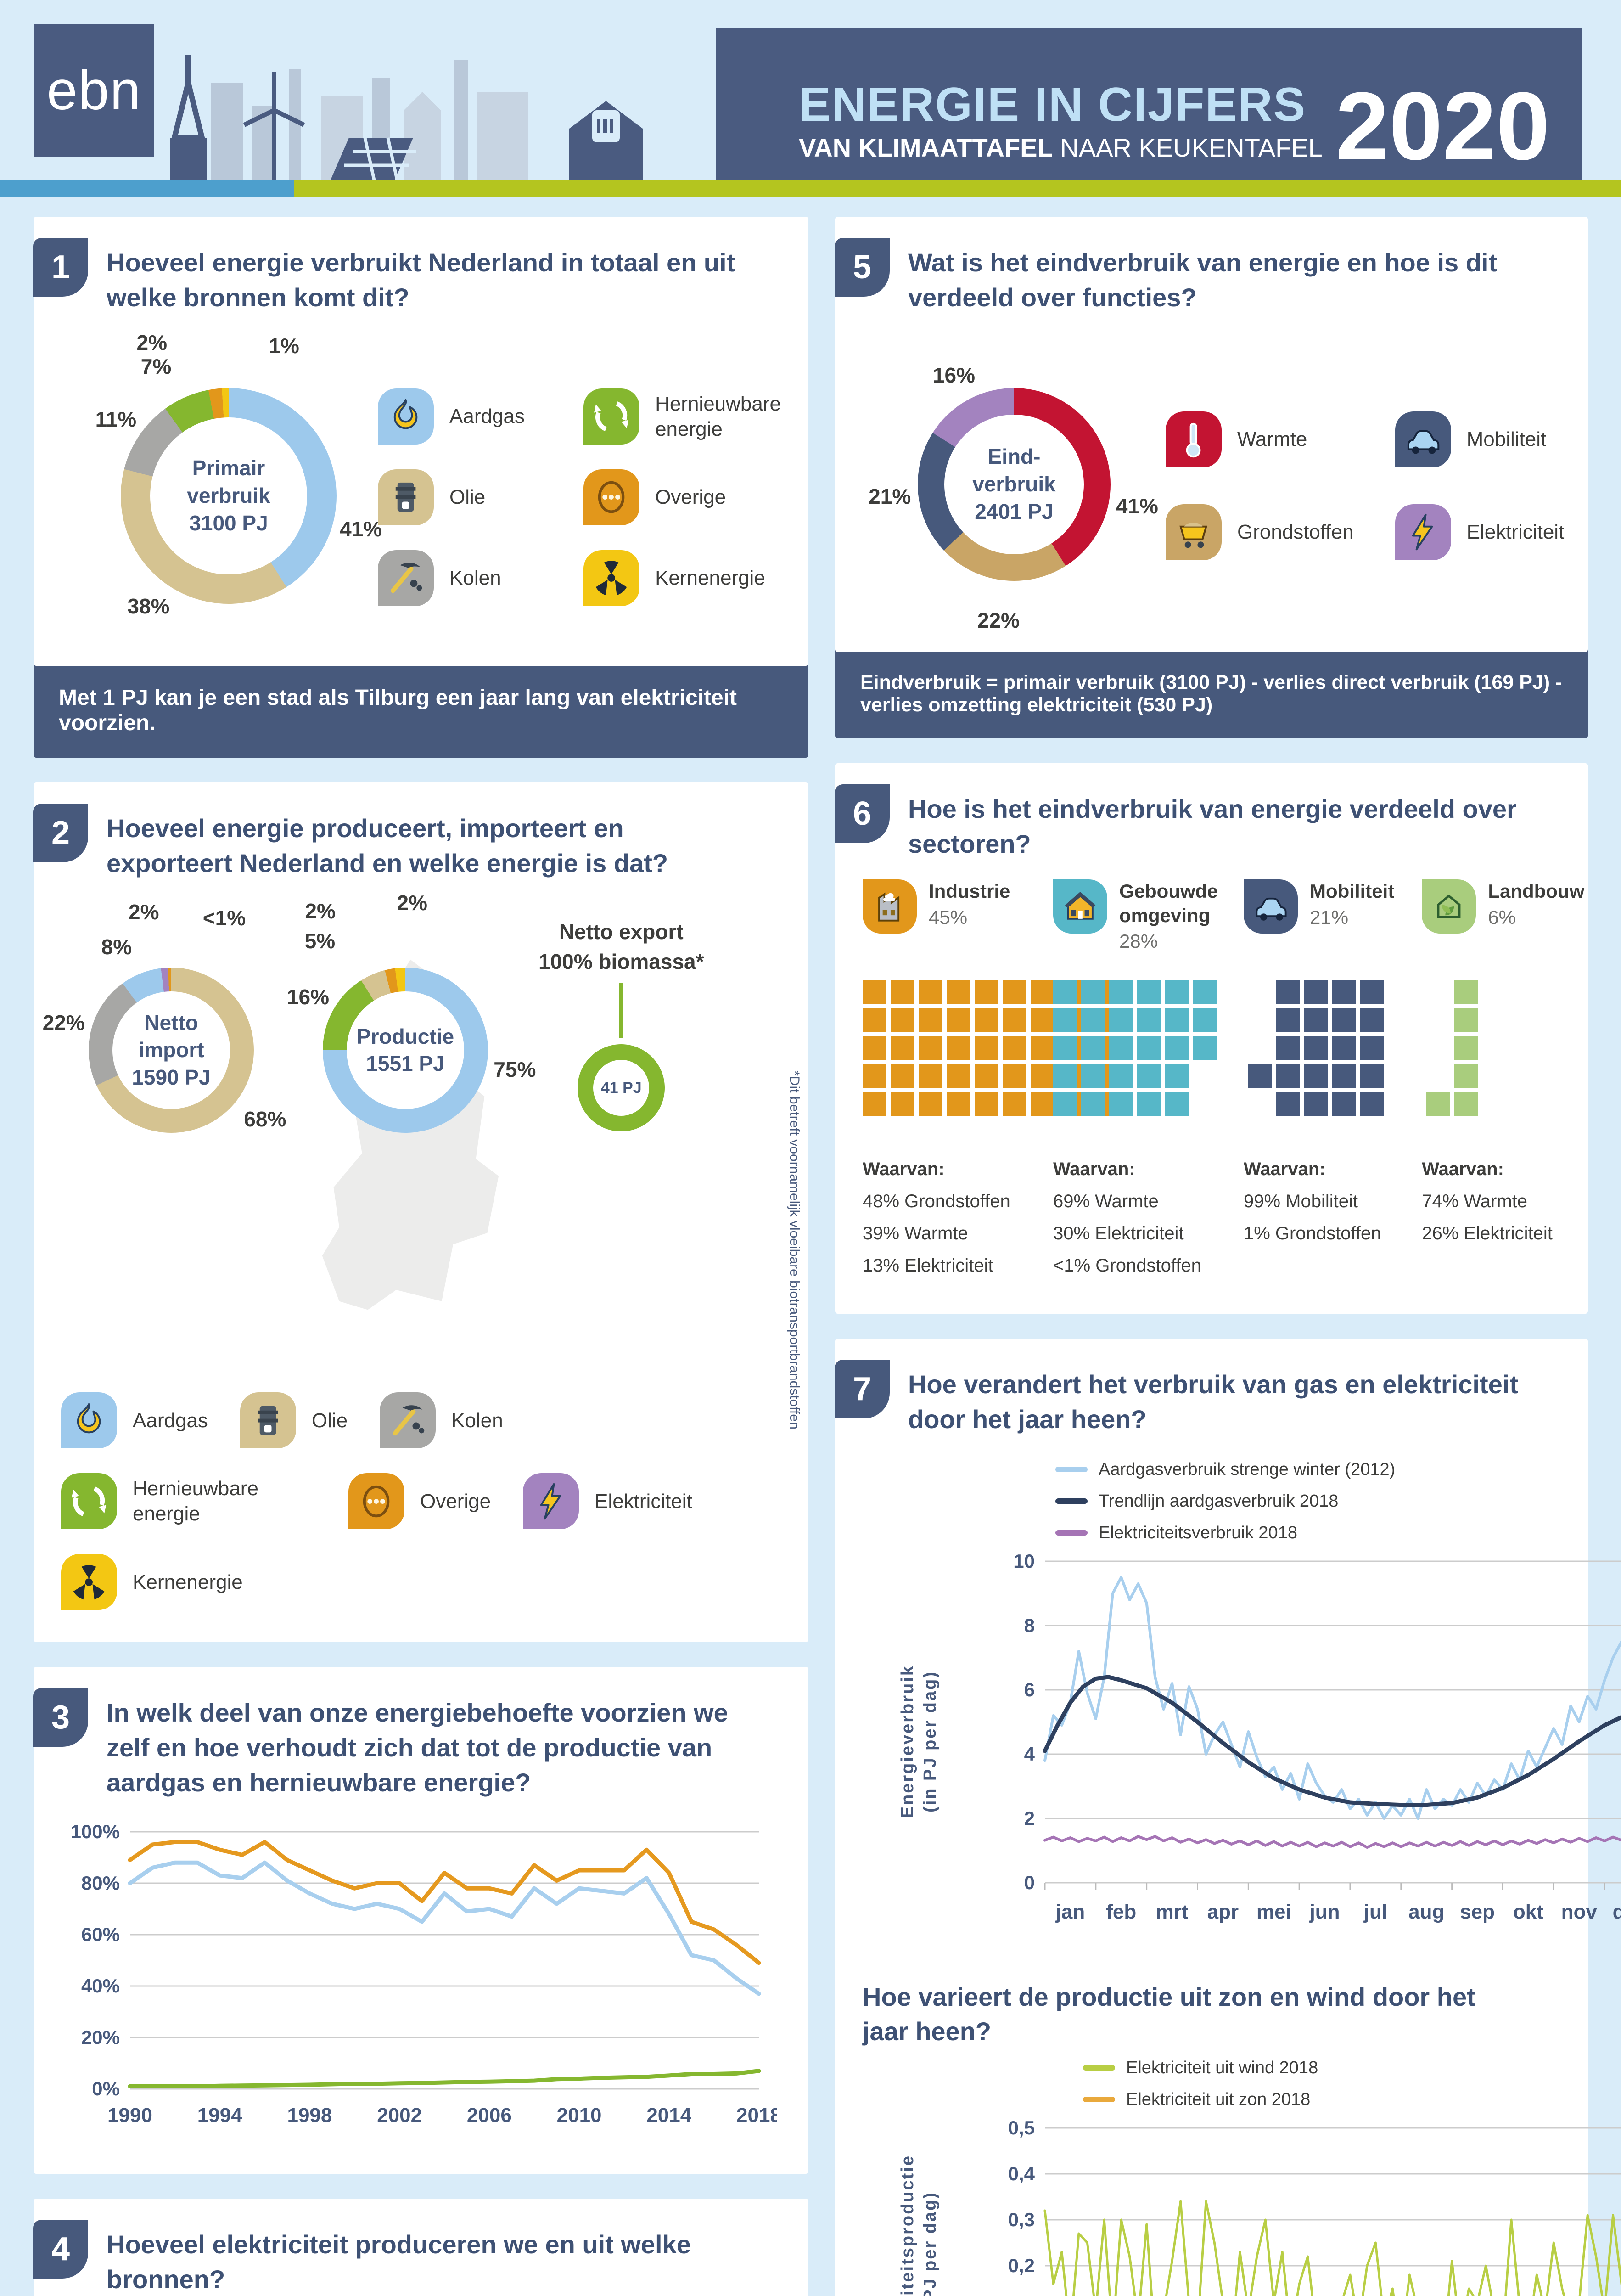  What do you see at coordinates (455, 1501) in the screenshot?
I see `legend-label: Overige` at bounding box center [455, 1501].